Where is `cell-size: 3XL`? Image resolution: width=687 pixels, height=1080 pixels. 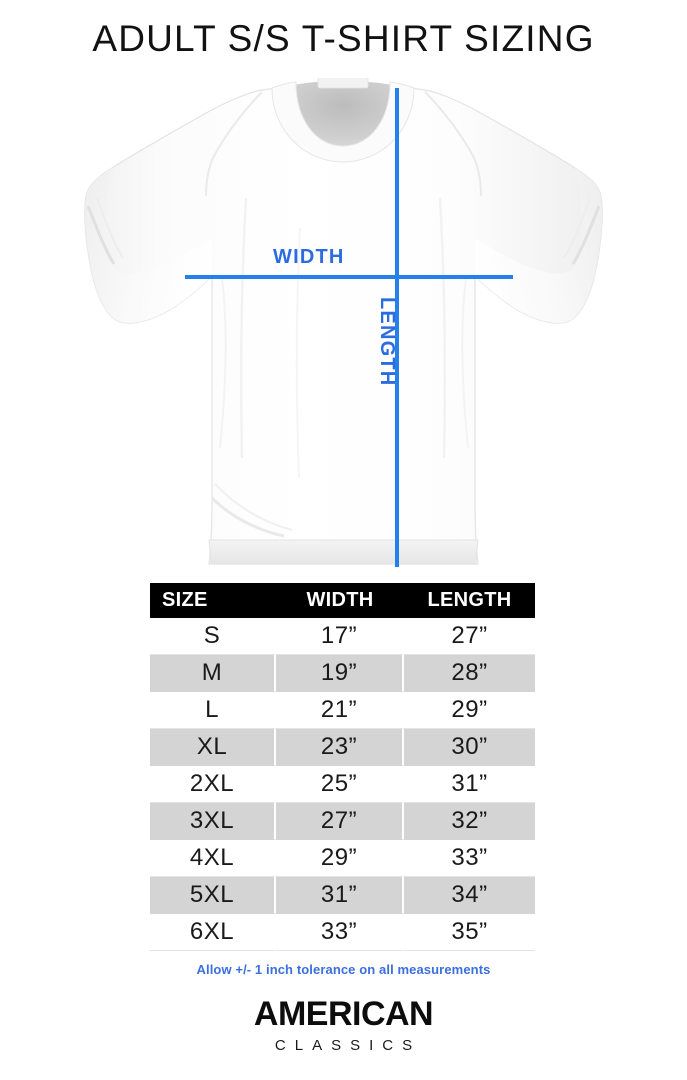
cell-size: 3XL is located at coordinates (213, 821).